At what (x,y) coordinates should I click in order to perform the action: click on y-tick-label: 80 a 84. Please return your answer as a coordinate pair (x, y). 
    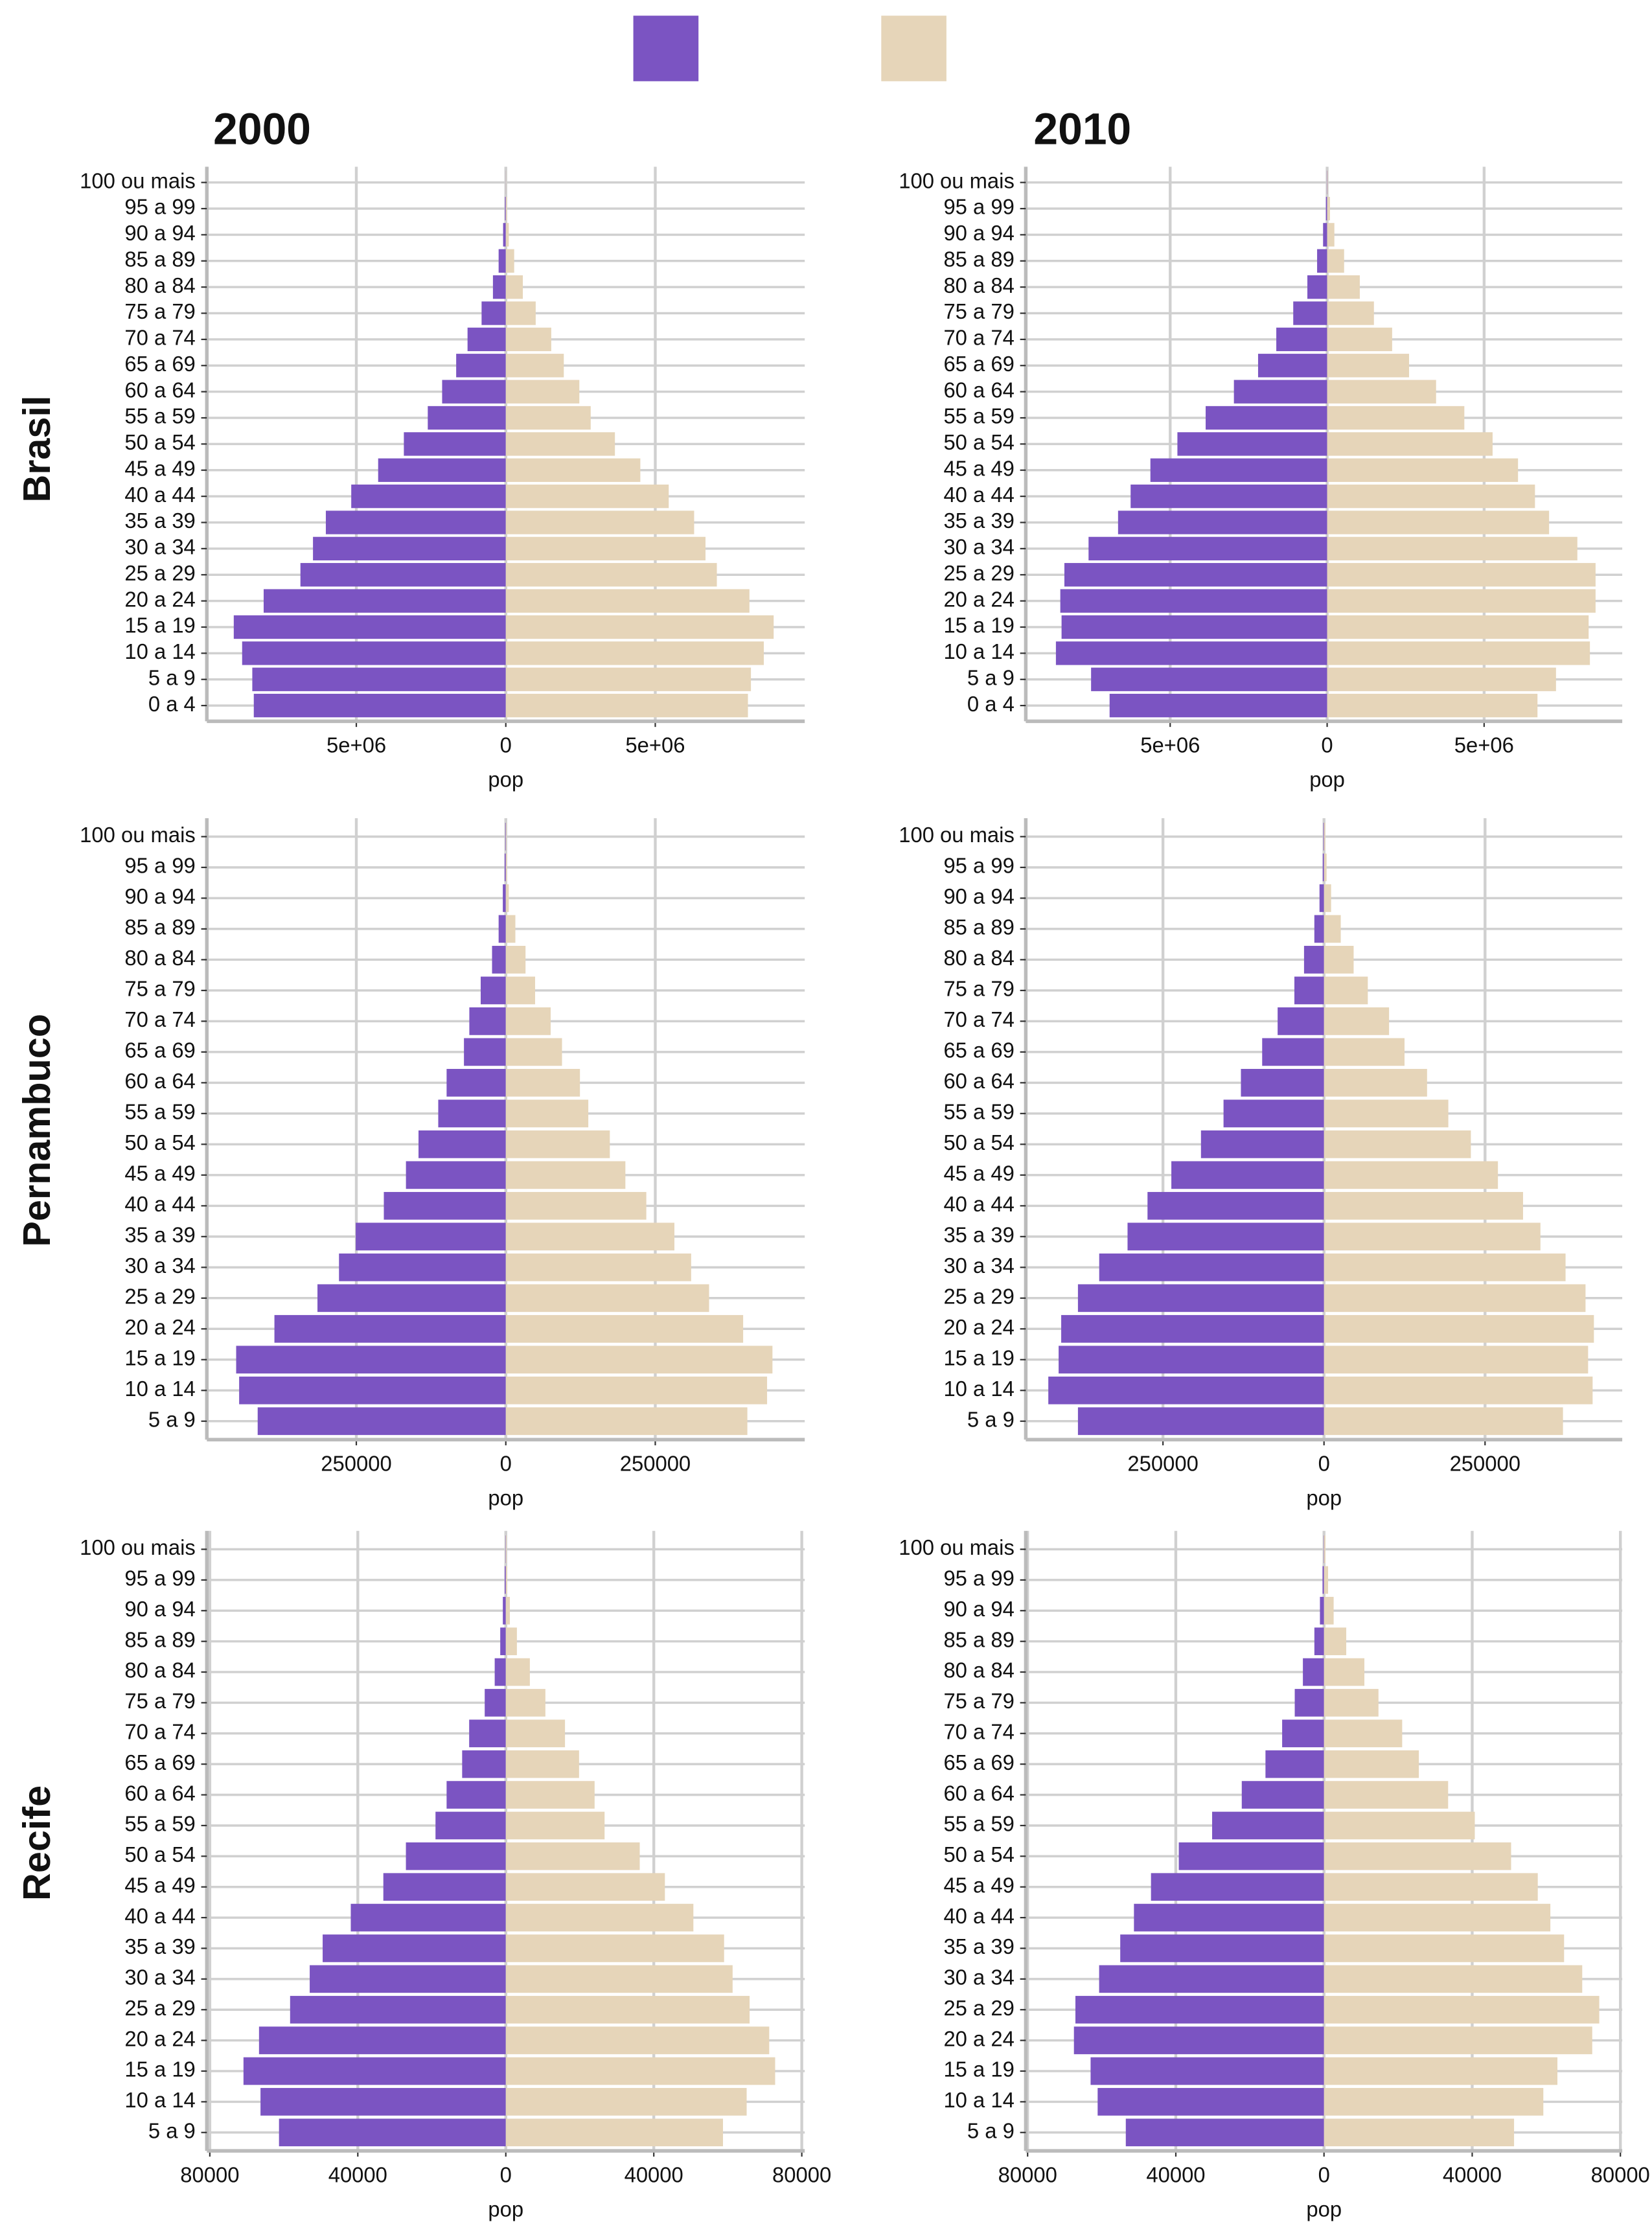
    Looking at the image, I should click on (978, 285).